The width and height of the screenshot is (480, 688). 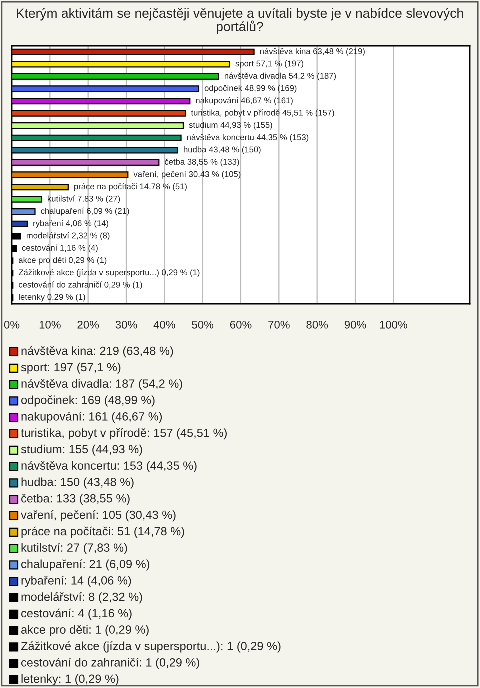 I want to click on text: cestování: 4 (1,16 %), so click(x=77, y=614).